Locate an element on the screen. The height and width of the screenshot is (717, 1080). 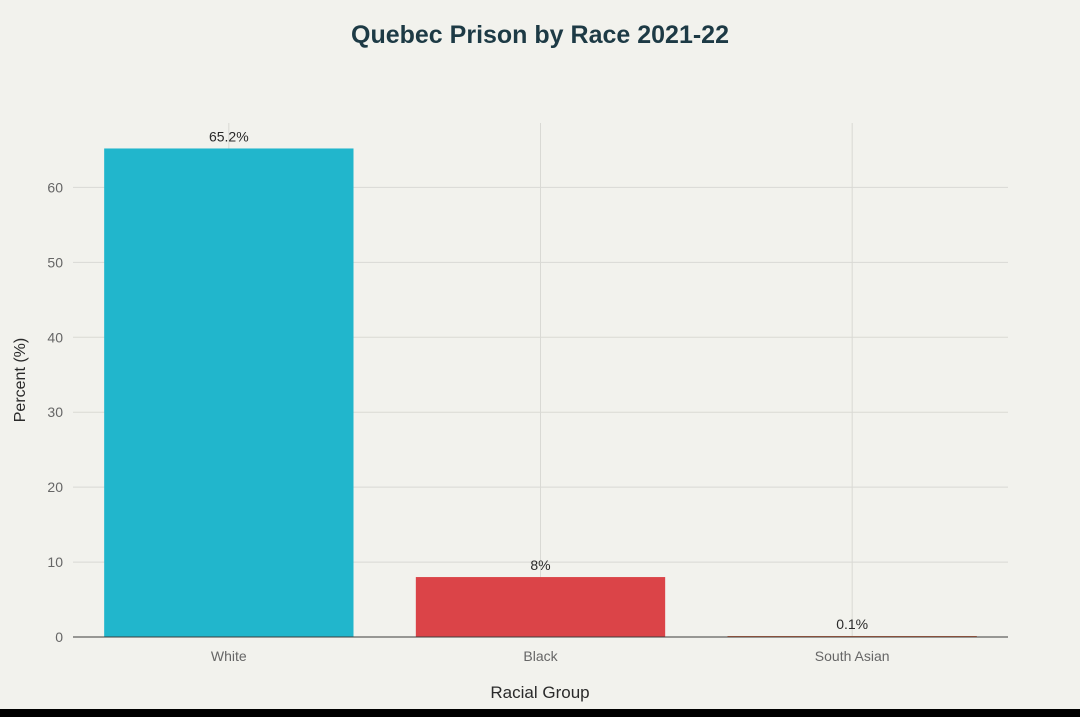
y-tick-label: 30 is located at coordinates (55, 412).